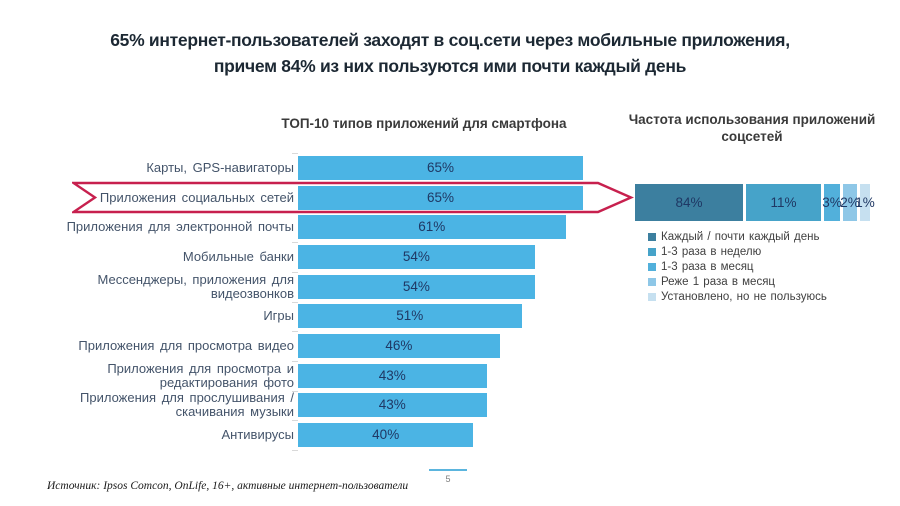 The height and width of the screenshot is (506, 900). Describe the element at coordinates (257, 435) in the screenshot. I see `category-label: Антивирусы` at that location.